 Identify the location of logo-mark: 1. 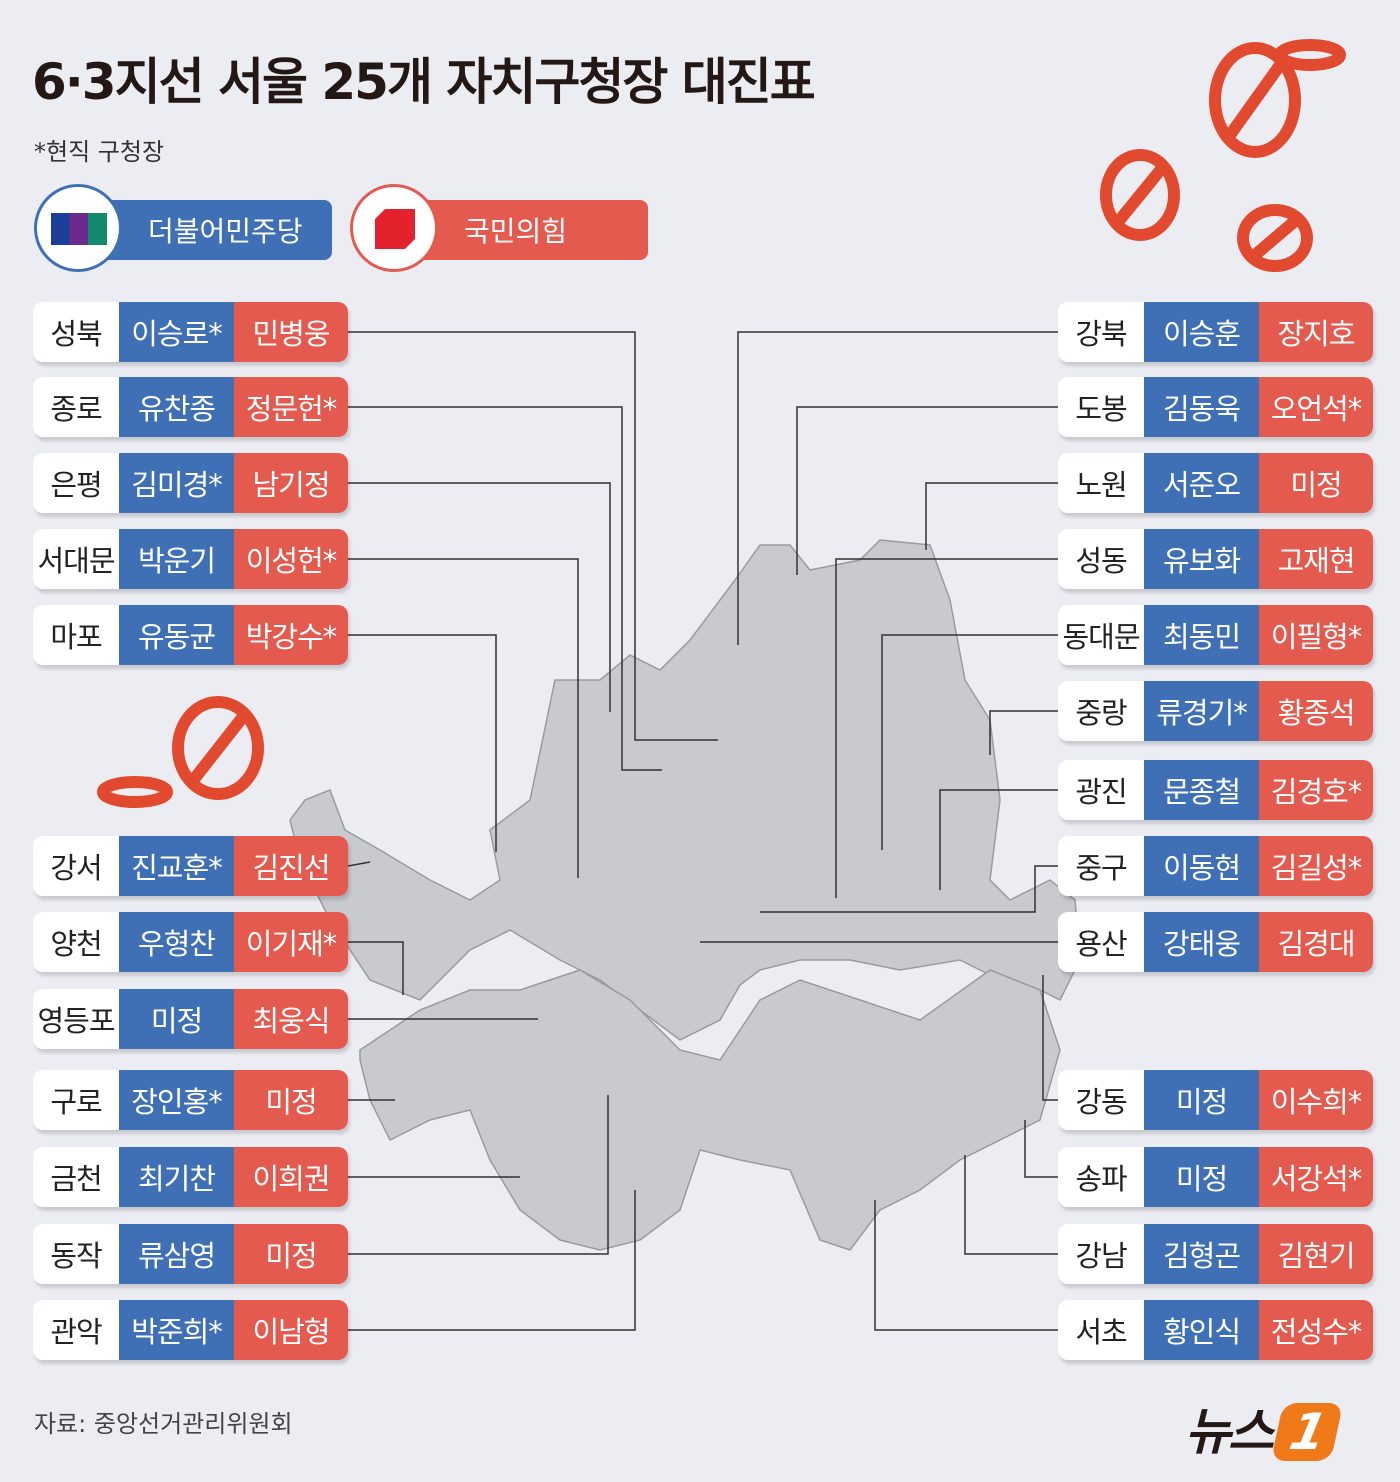
(1306, 1432).